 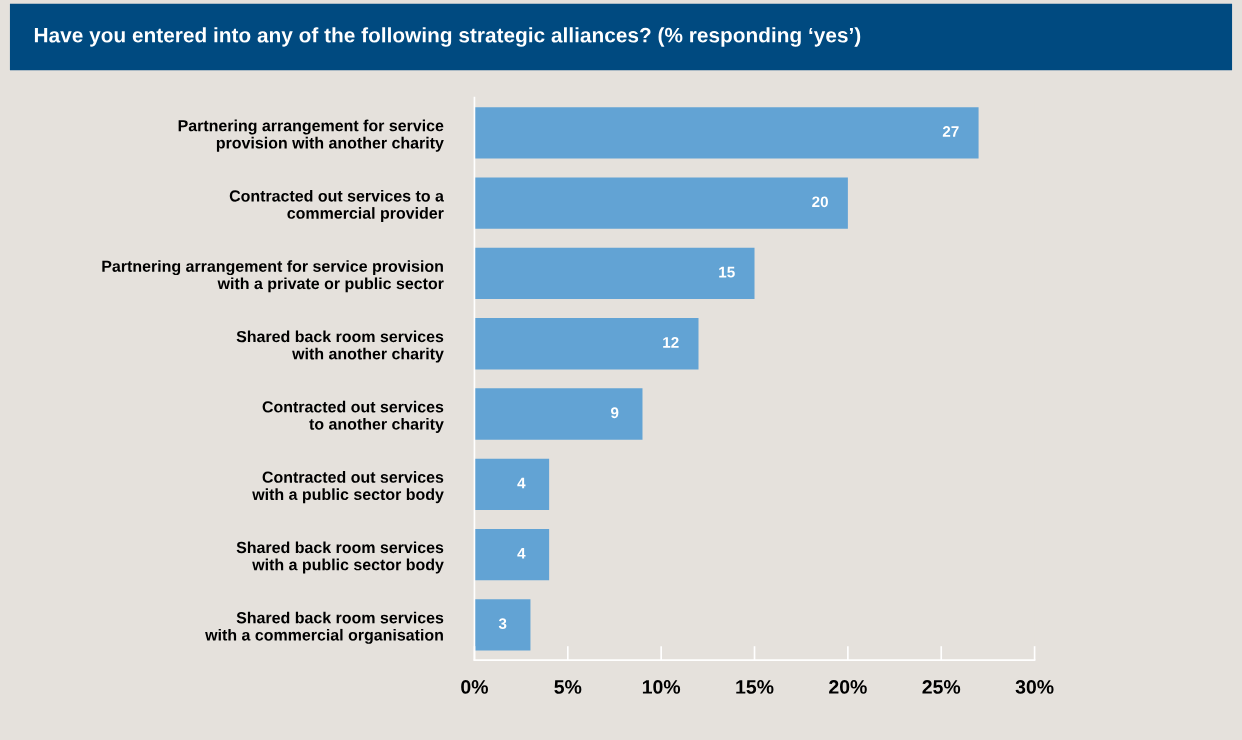 I want to click on x-tick-label: 20%, so click(x=848, y=687).